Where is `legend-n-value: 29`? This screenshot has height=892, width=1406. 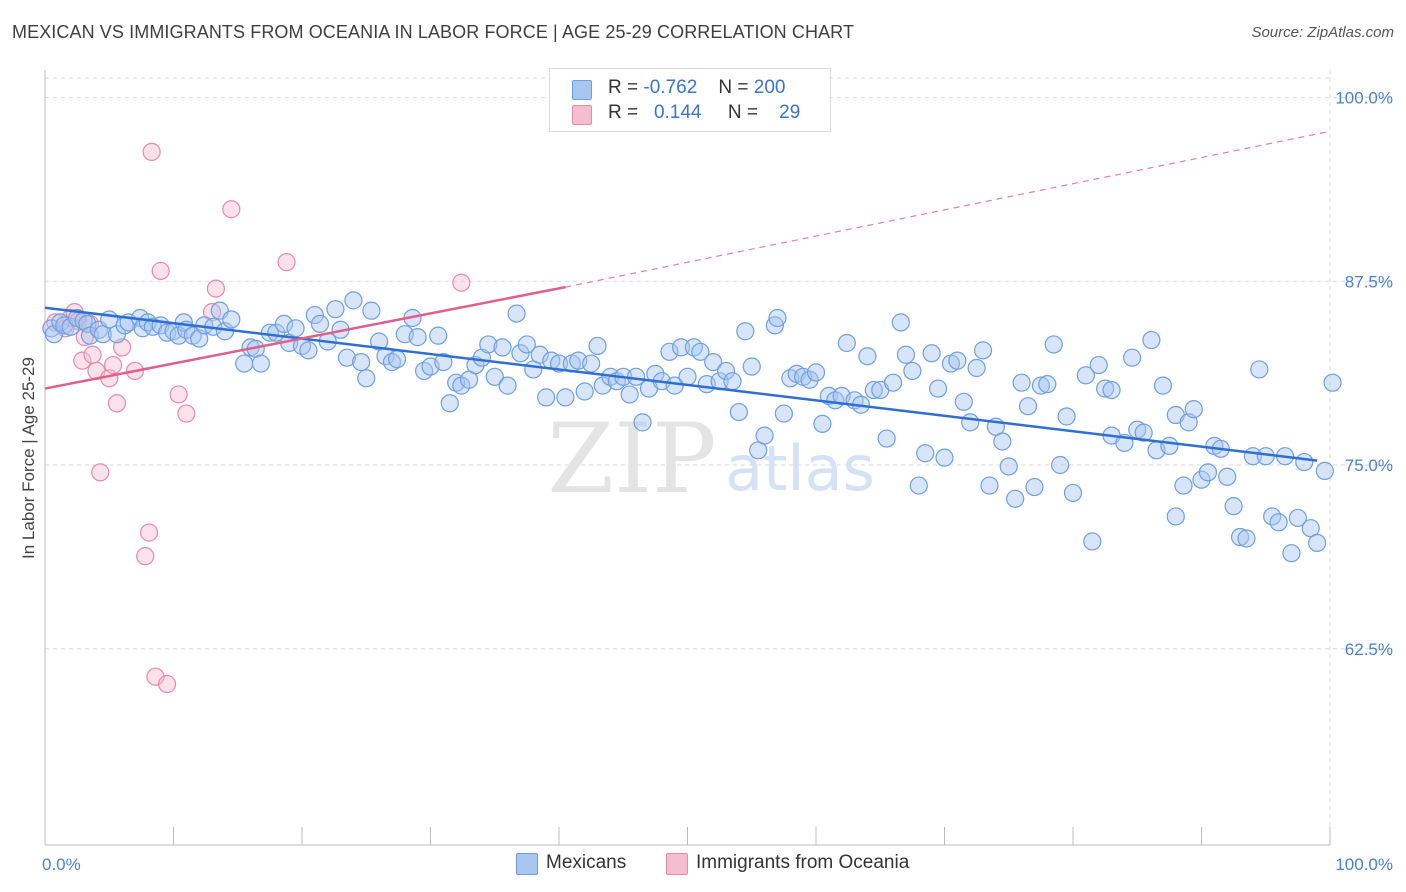 legend-n-value: 29 is located at coordinates (790, 112).